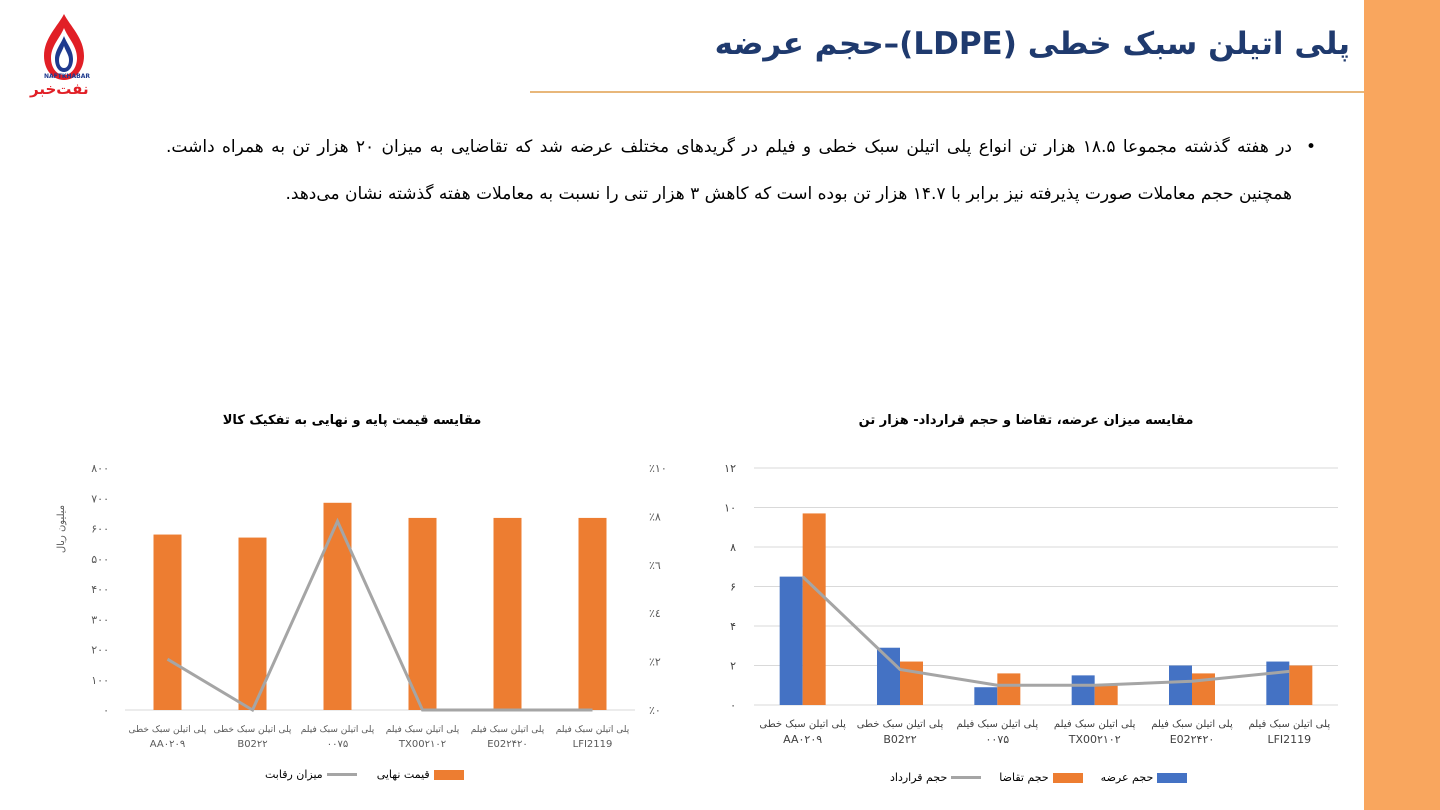  I want to click on legend-competition-label: میزان رقابت, so click(294, 774).